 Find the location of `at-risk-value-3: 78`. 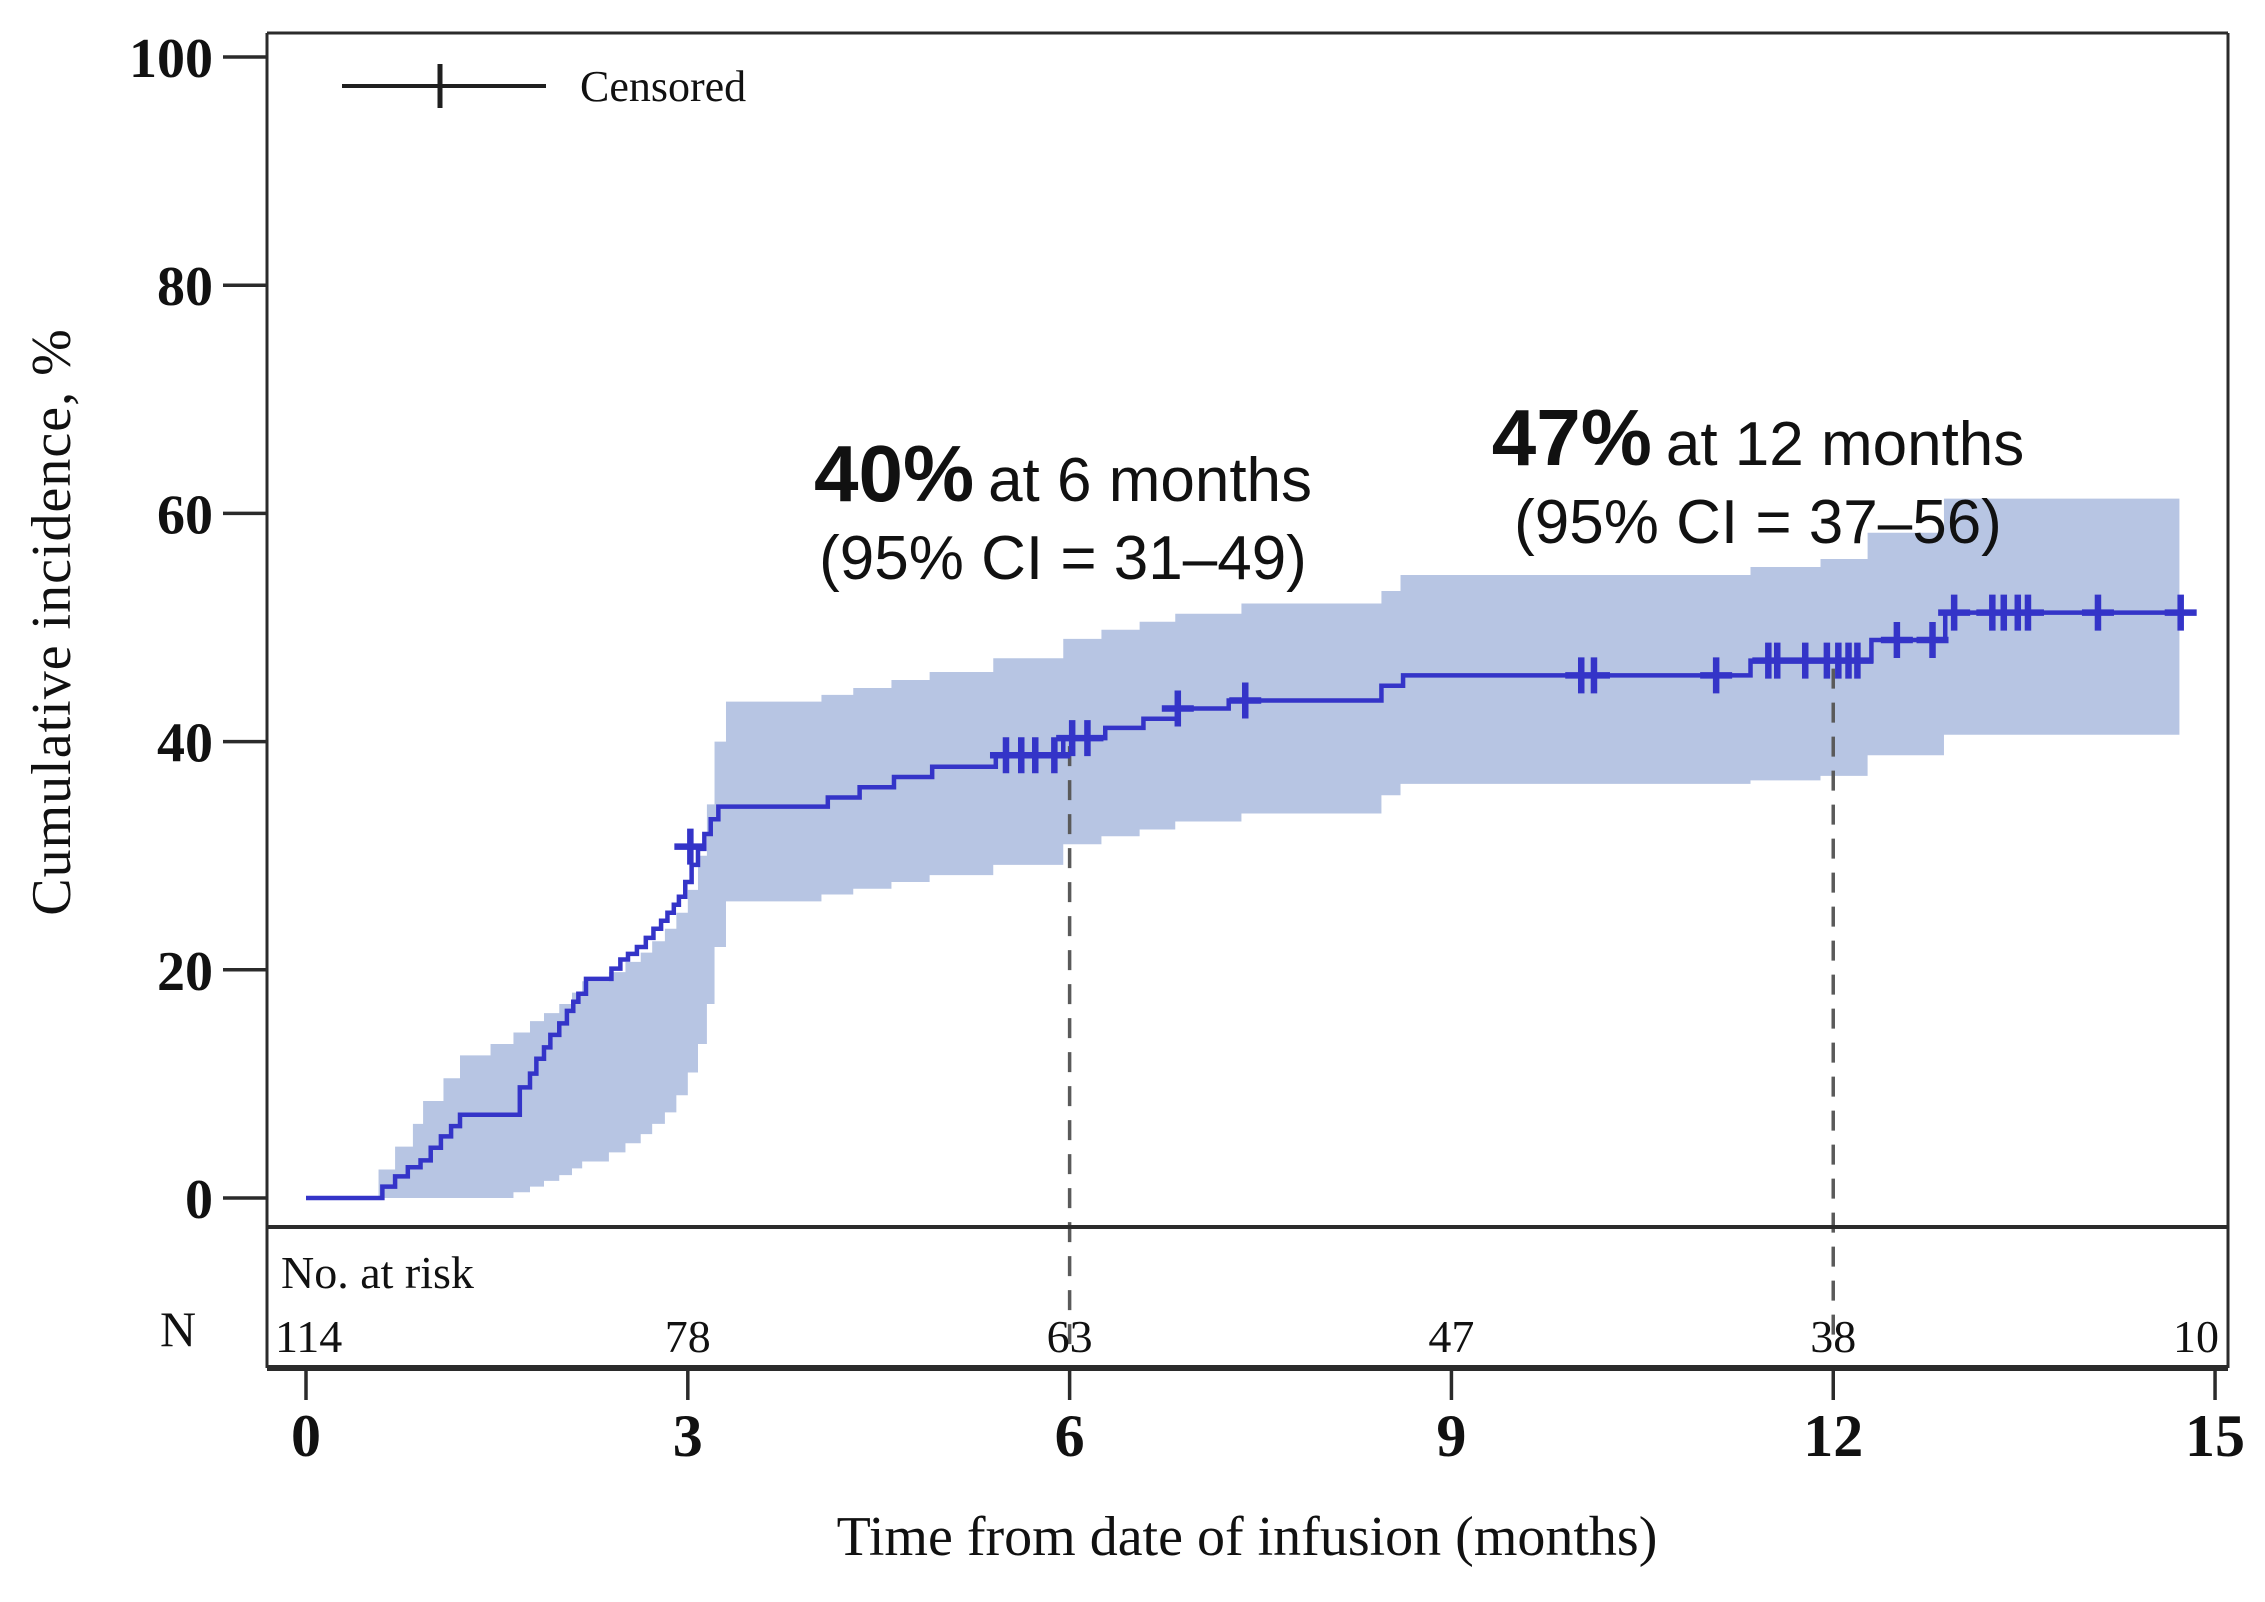

at-risk-value-3: 78 is located at coordinates (688, 1336).